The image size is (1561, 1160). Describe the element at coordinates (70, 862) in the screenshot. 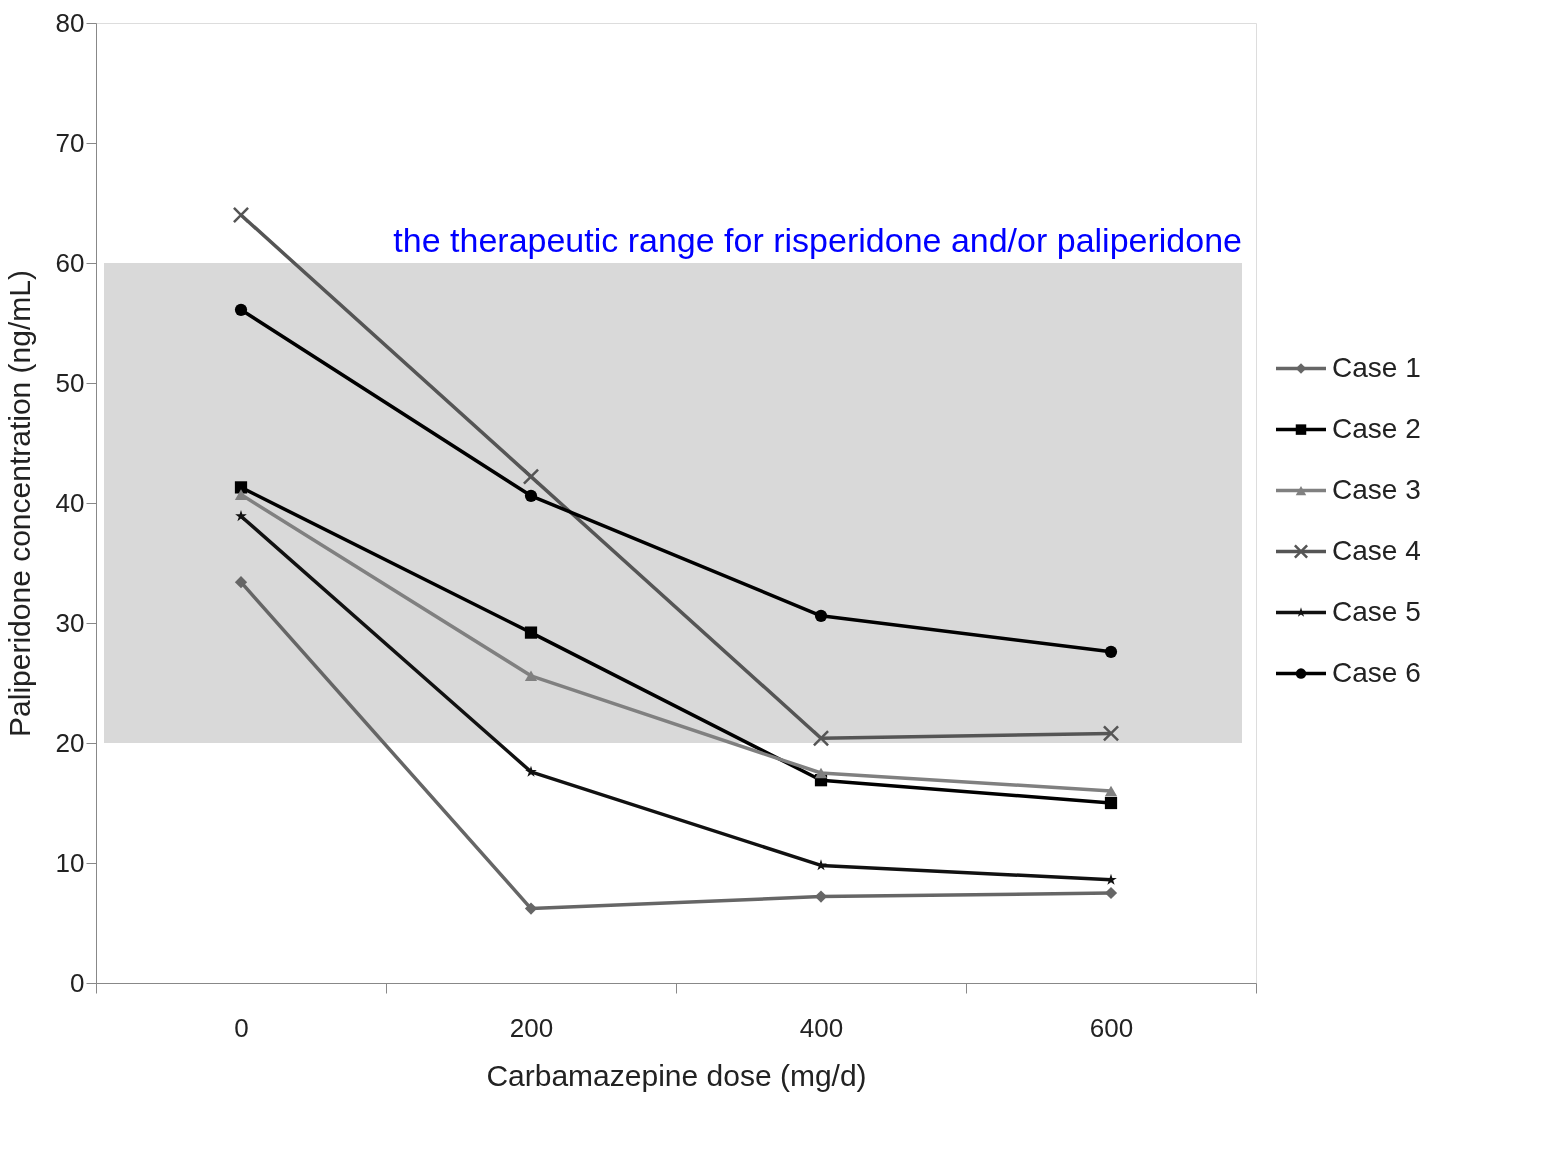

I see `y-tick-label: 10` at that location.